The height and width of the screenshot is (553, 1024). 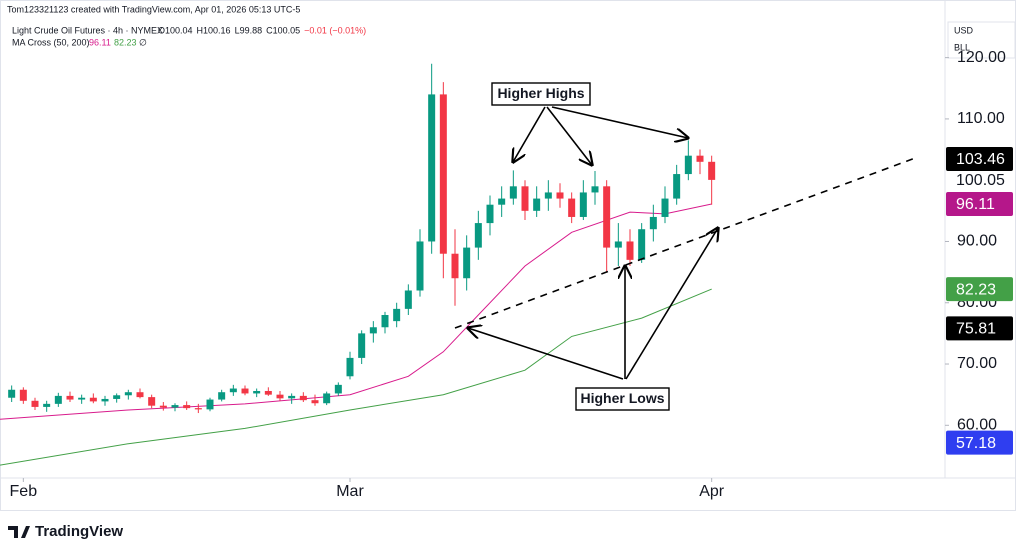 I want to click on logo-icon, so click(x=19, y=532).